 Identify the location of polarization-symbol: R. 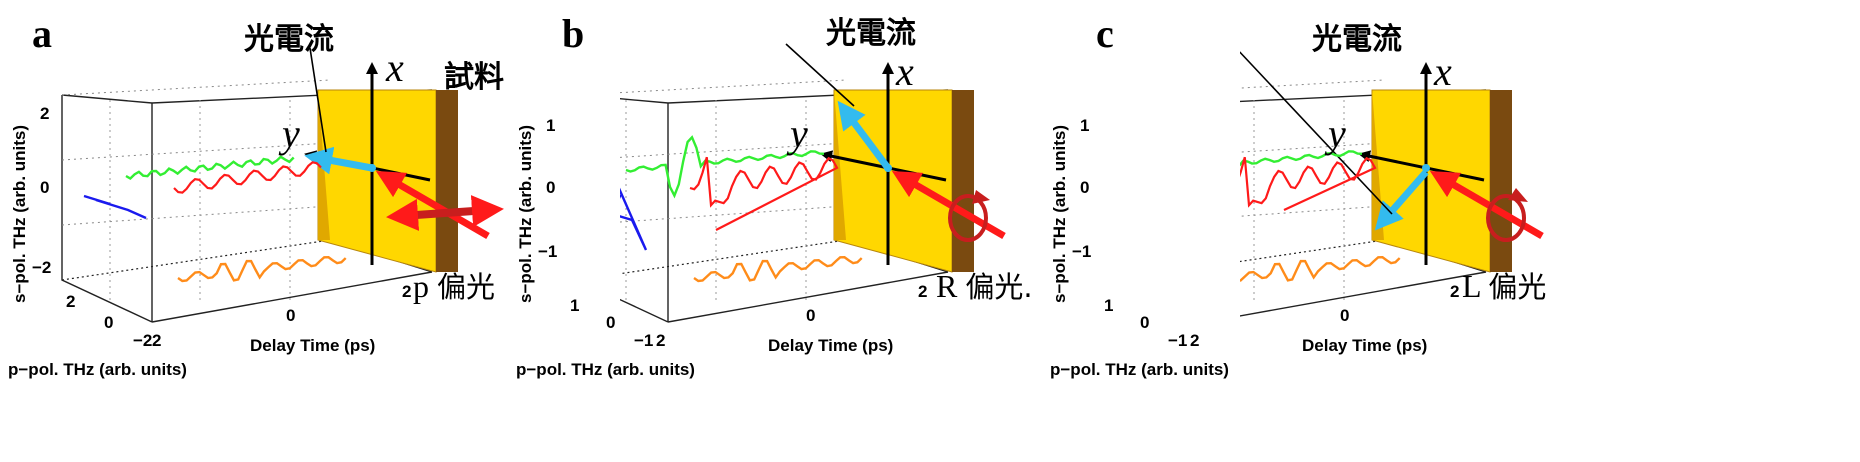
(947, 286).